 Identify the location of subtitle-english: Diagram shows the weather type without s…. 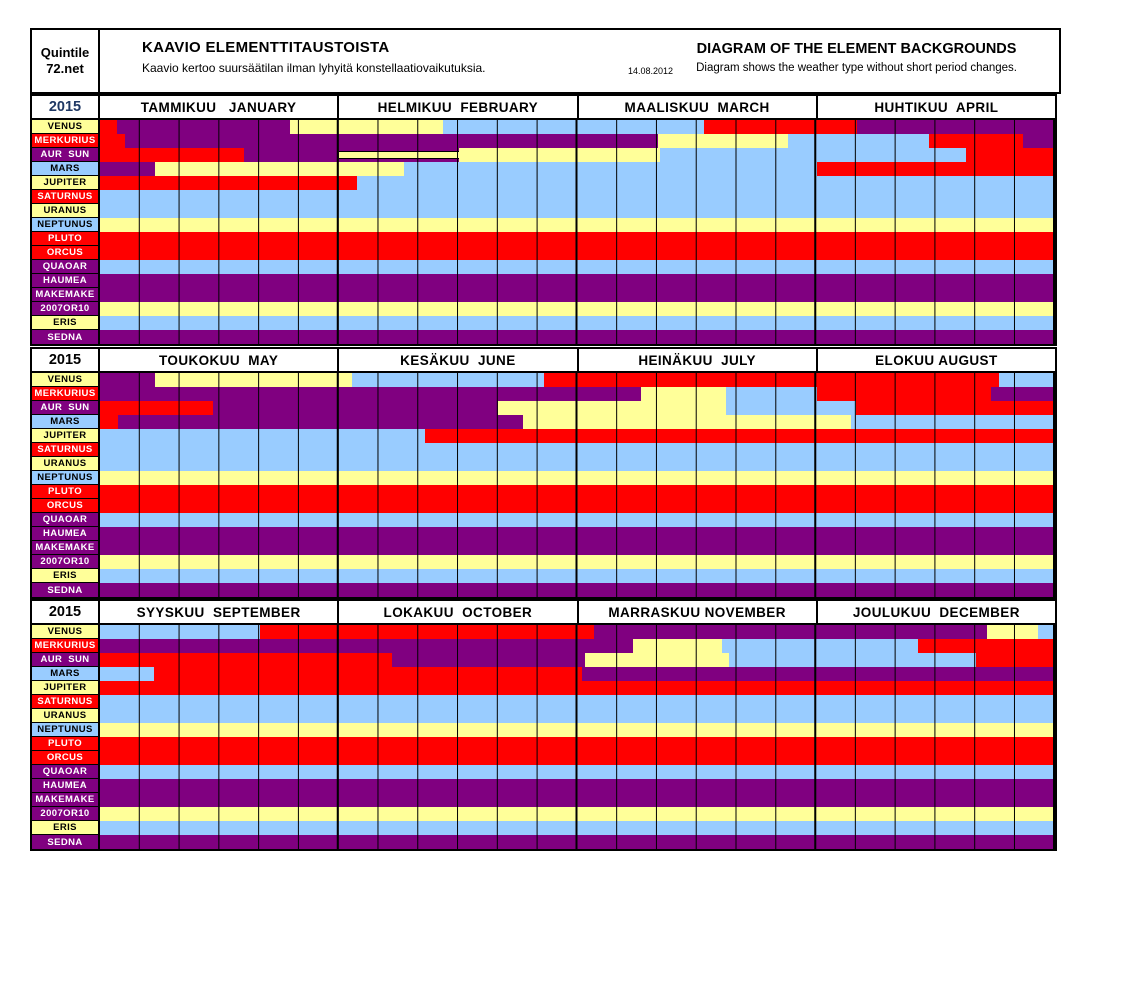
(856, 68).